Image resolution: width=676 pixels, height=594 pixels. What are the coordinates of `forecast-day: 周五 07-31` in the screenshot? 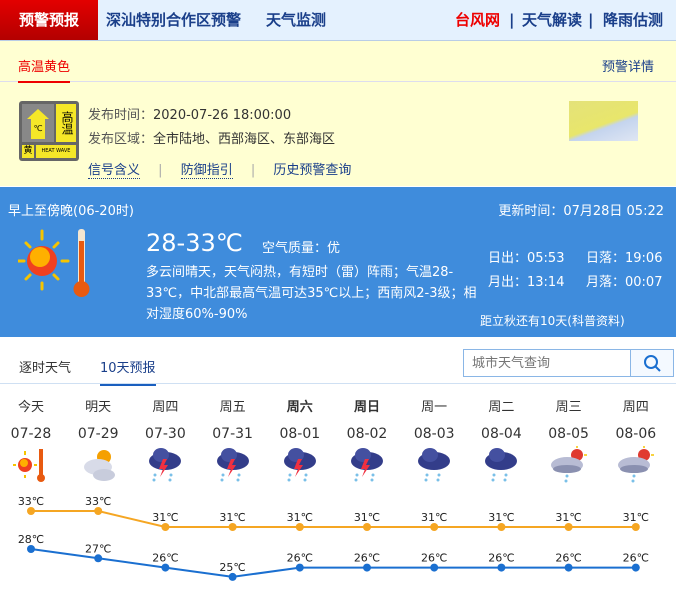 It's located at (233, 437).